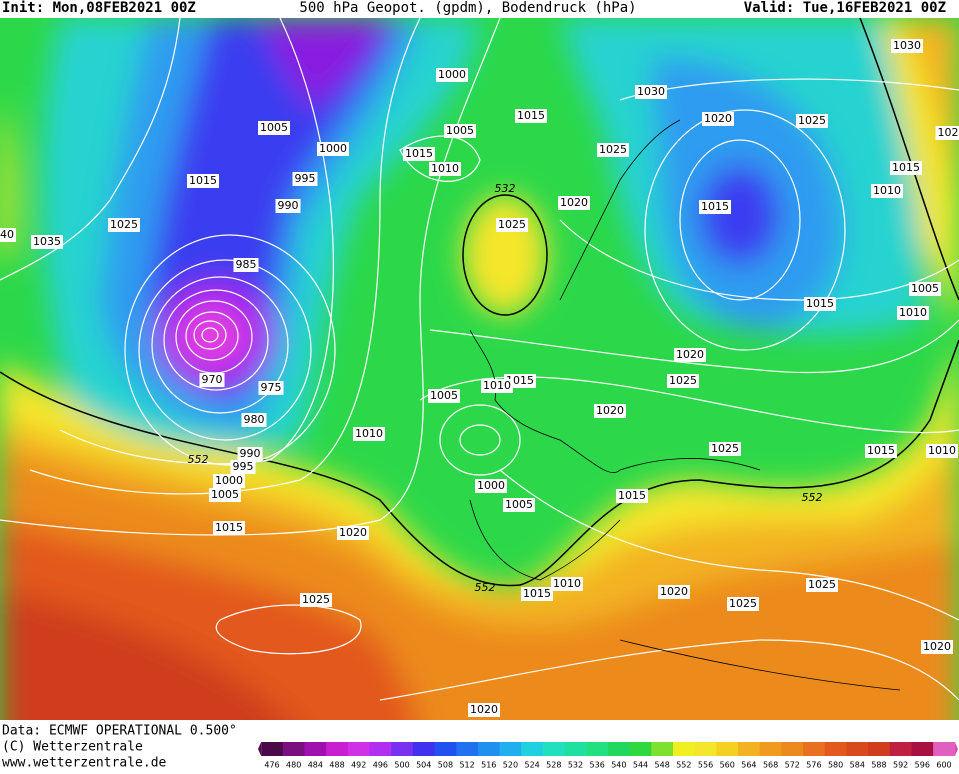  I want to click on init-time: Init: Mon,08FEB2021 00Z, so click(99, 8).